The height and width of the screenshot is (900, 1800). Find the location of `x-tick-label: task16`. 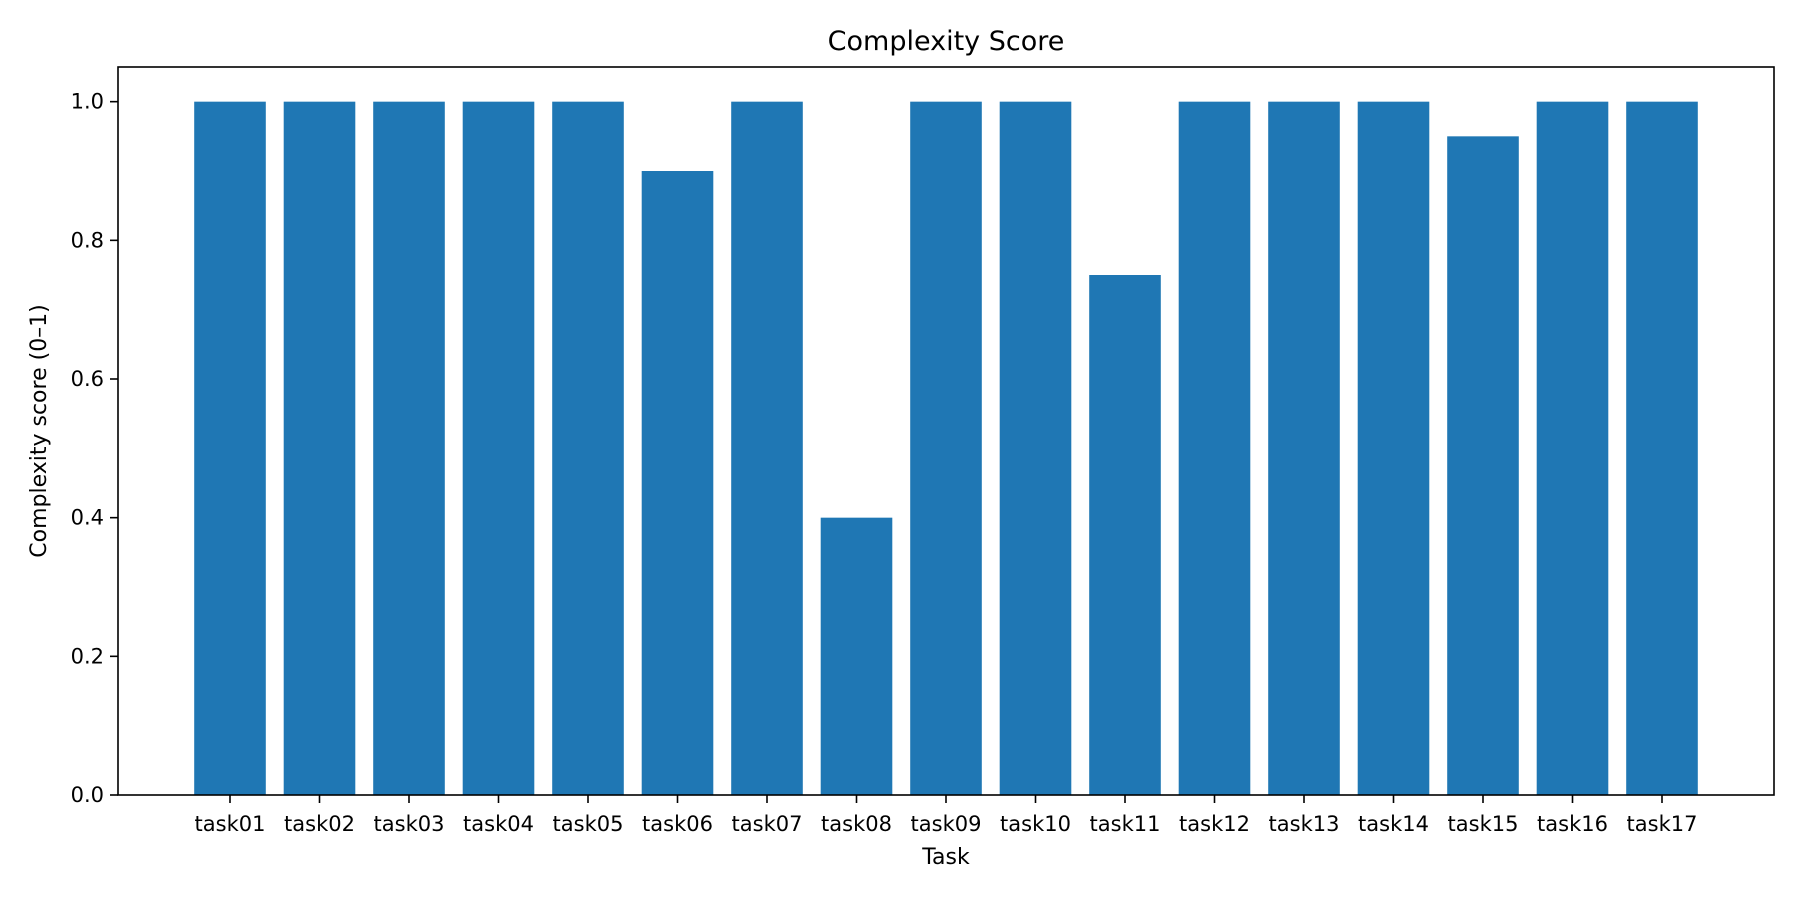

x-tick-label: task16 is located at coordinates (1572, 824).